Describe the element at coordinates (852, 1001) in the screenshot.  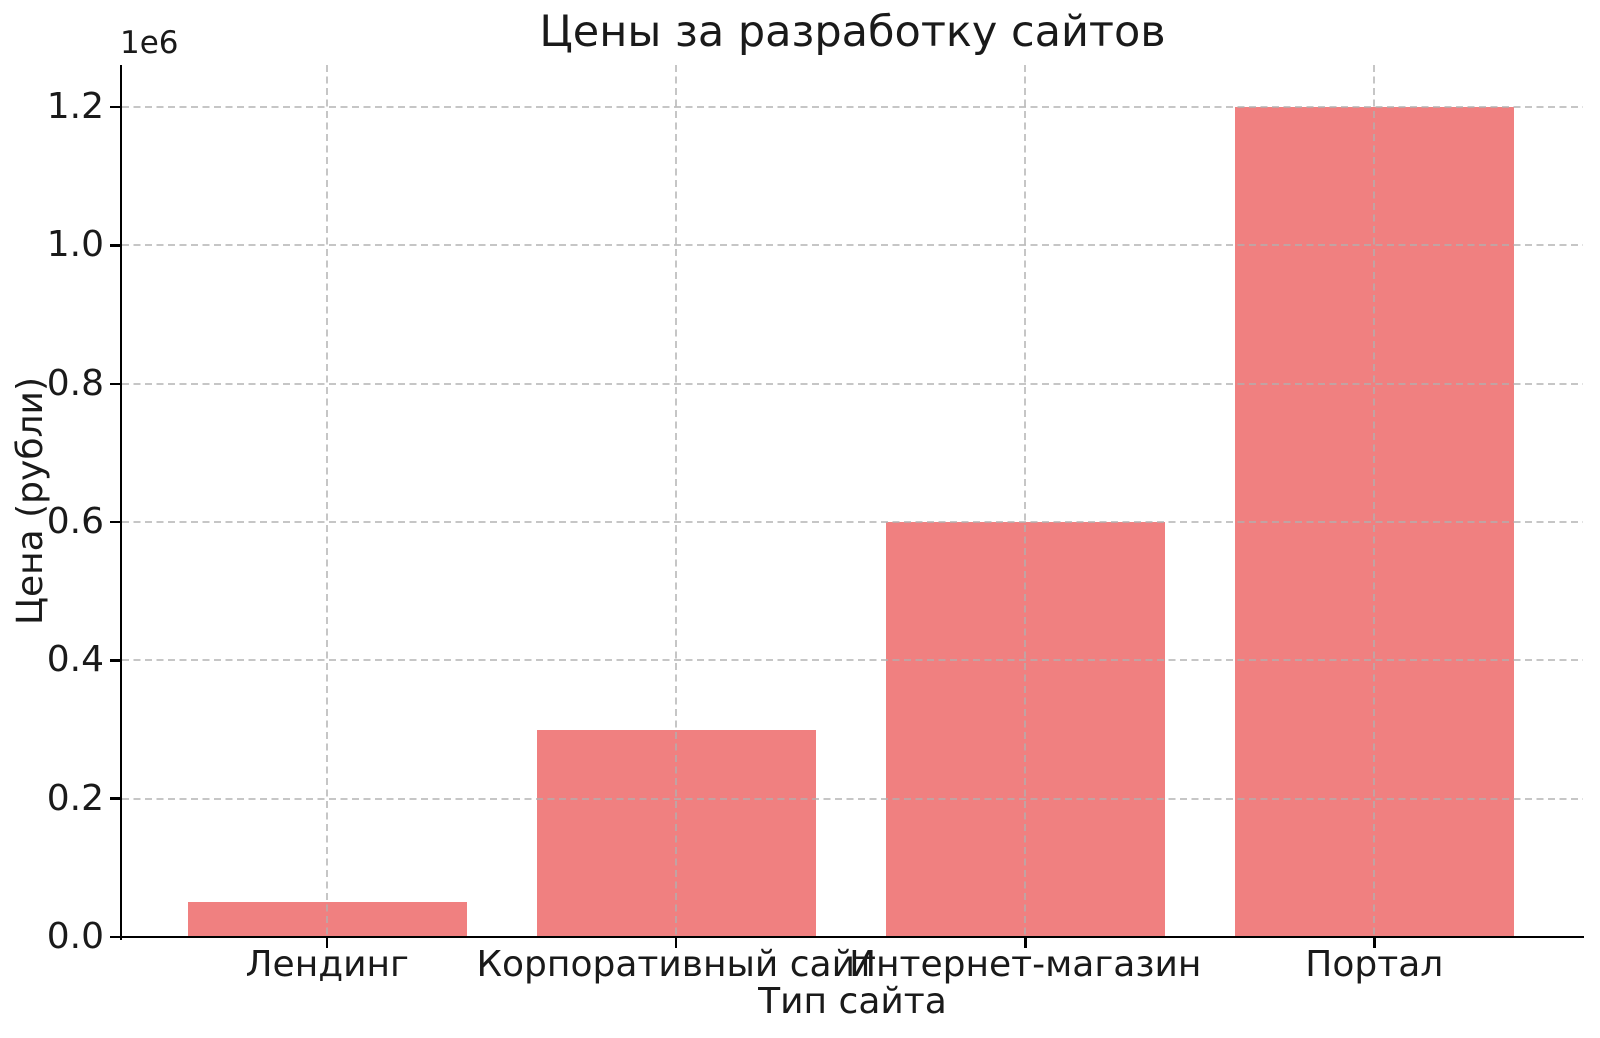
I see `x-axis-label: Тип сайта` at that location.